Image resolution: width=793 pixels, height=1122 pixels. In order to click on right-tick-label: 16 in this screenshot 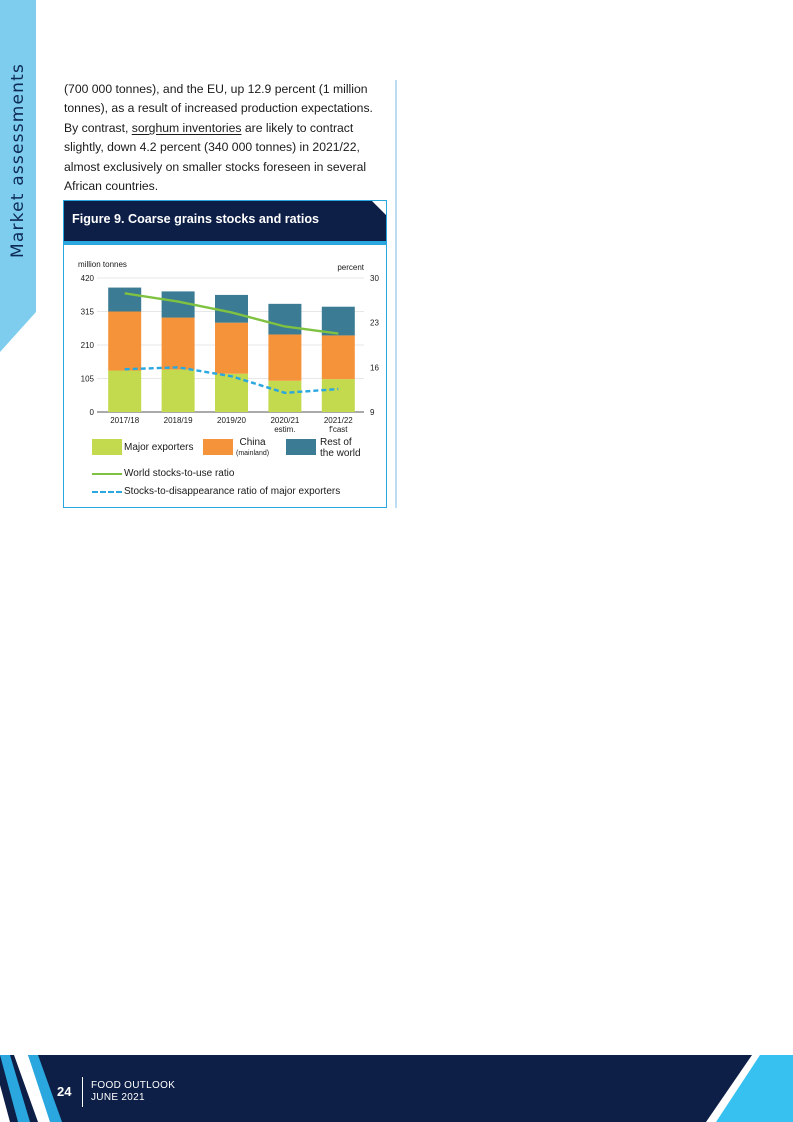, I will do `click(374, 367)`.